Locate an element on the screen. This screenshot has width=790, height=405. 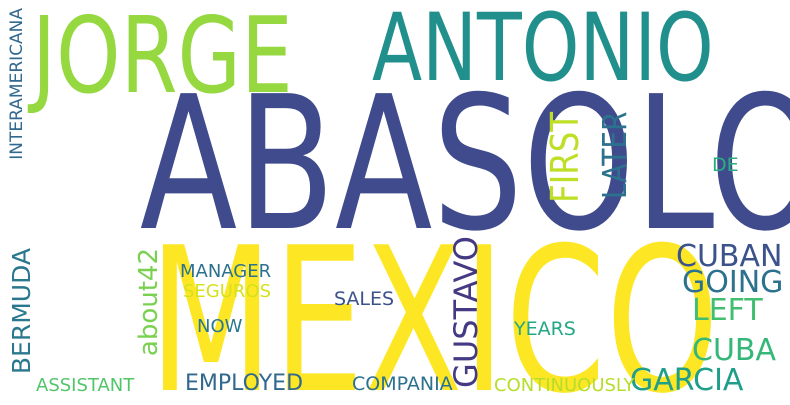
word-going: GOING is located at coordinates (733, 282).